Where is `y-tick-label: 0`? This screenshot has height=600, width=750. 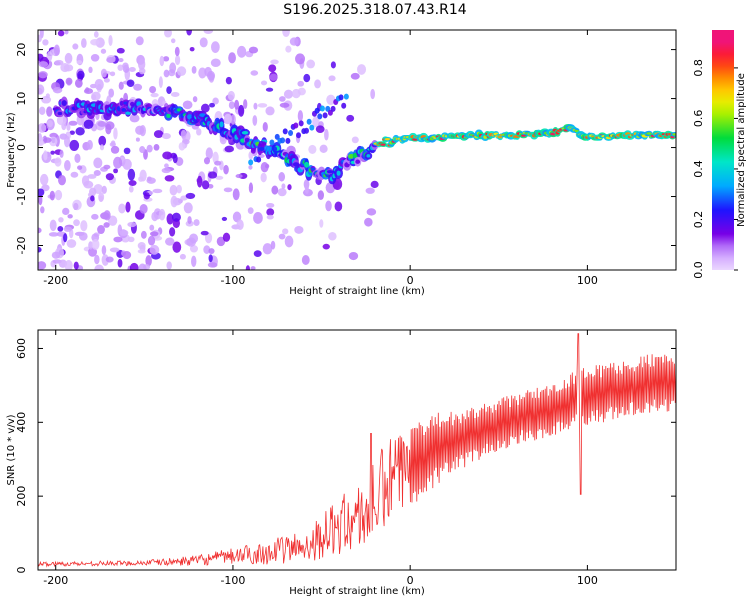 y-tick-label: 0 is located at coordinates (21, 570).